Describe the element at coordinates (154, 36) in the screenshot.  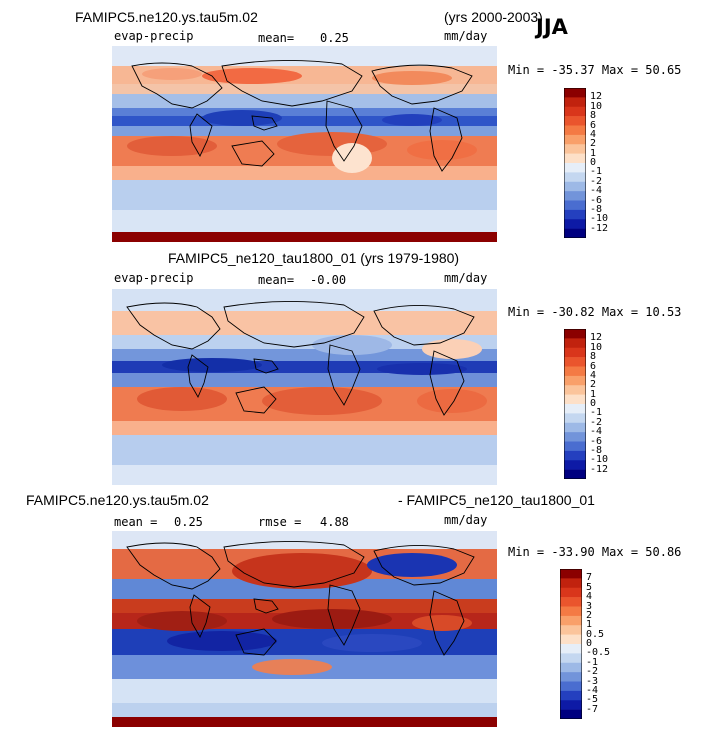
I see `panel1-variable: evap-precip` at that location.